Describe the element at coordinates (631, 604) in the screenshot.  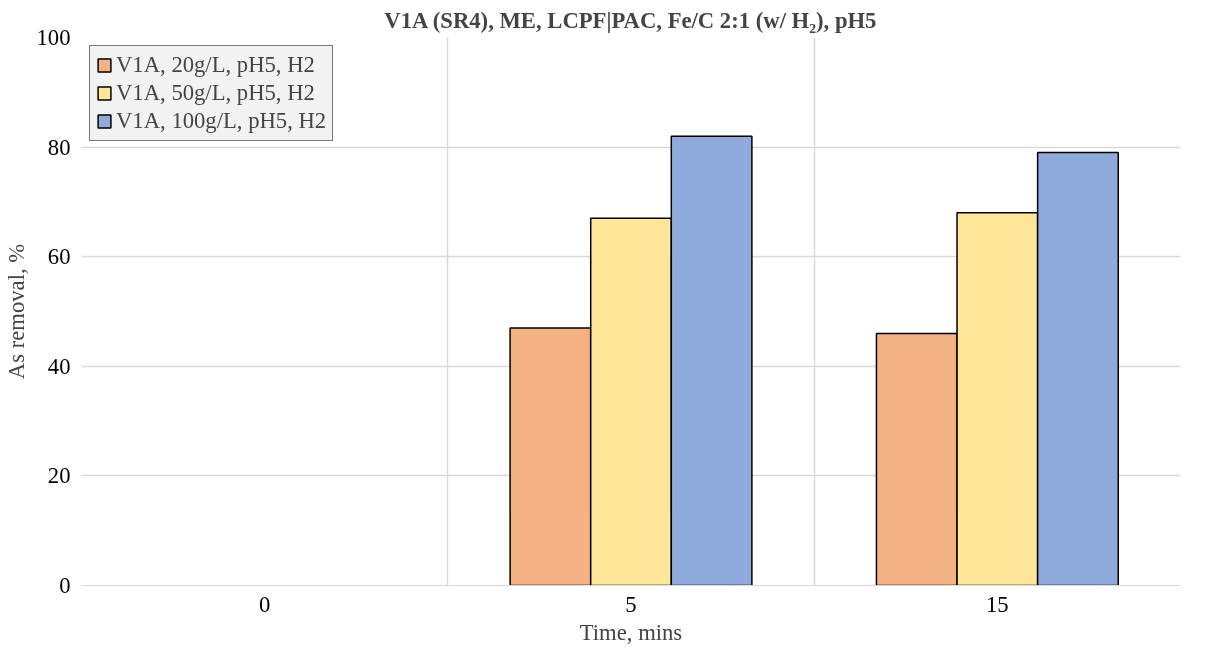
I see `x-tick-label: 5` at that location.